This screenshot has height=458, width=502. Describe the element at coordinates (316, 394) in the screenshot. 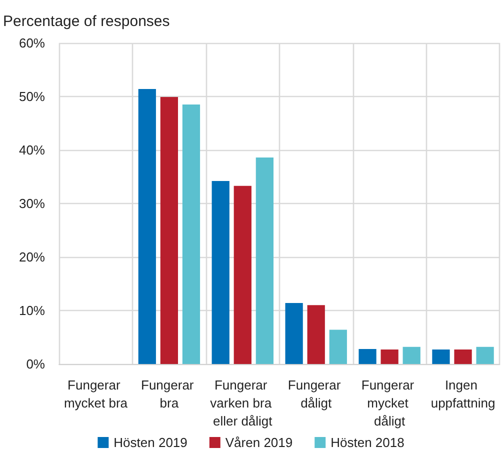

I see `x-tick-label: Fungerar dåligt` at that location.